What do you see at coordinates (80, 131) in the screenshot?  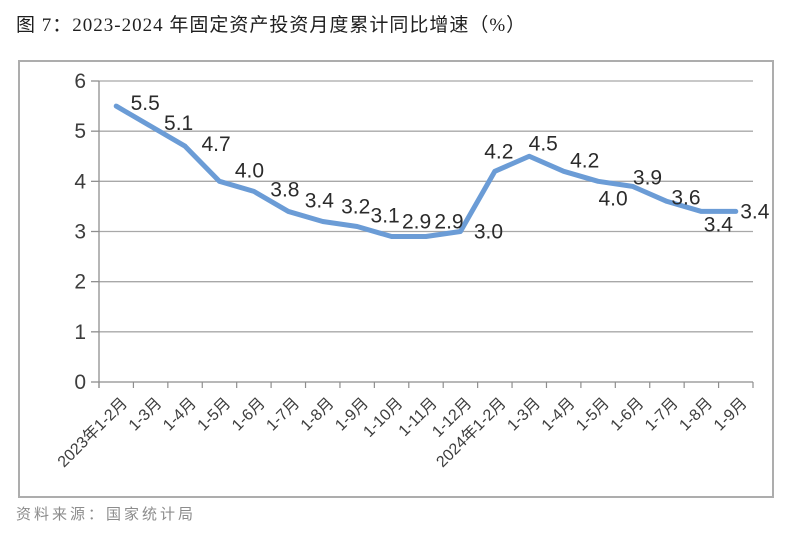 I see `y-axis-label: 5` at bounding box center [80, 131].